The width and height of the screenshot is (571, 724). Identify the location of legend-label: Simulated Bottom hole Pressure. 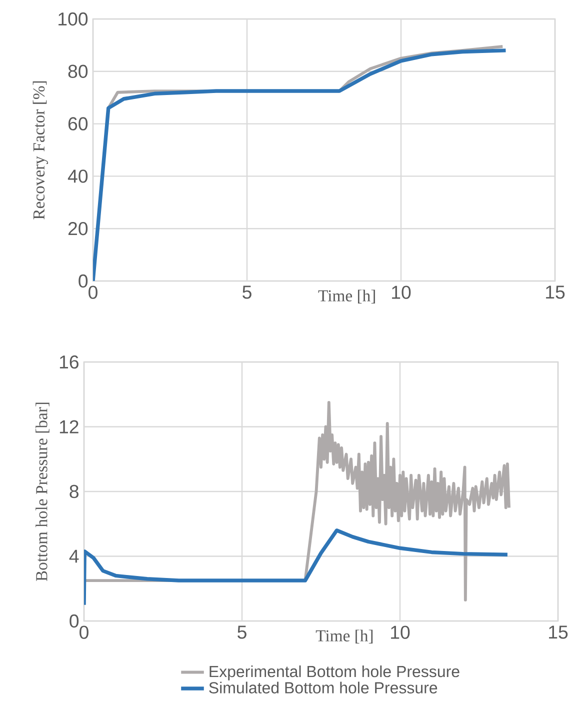
(323, 688).